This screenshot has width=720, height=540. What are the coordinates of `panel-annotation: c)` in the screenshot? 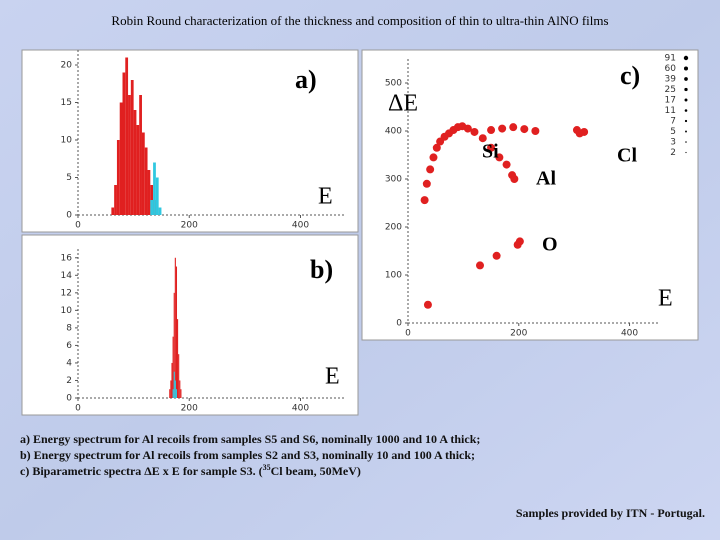 It's located at (630, 75).